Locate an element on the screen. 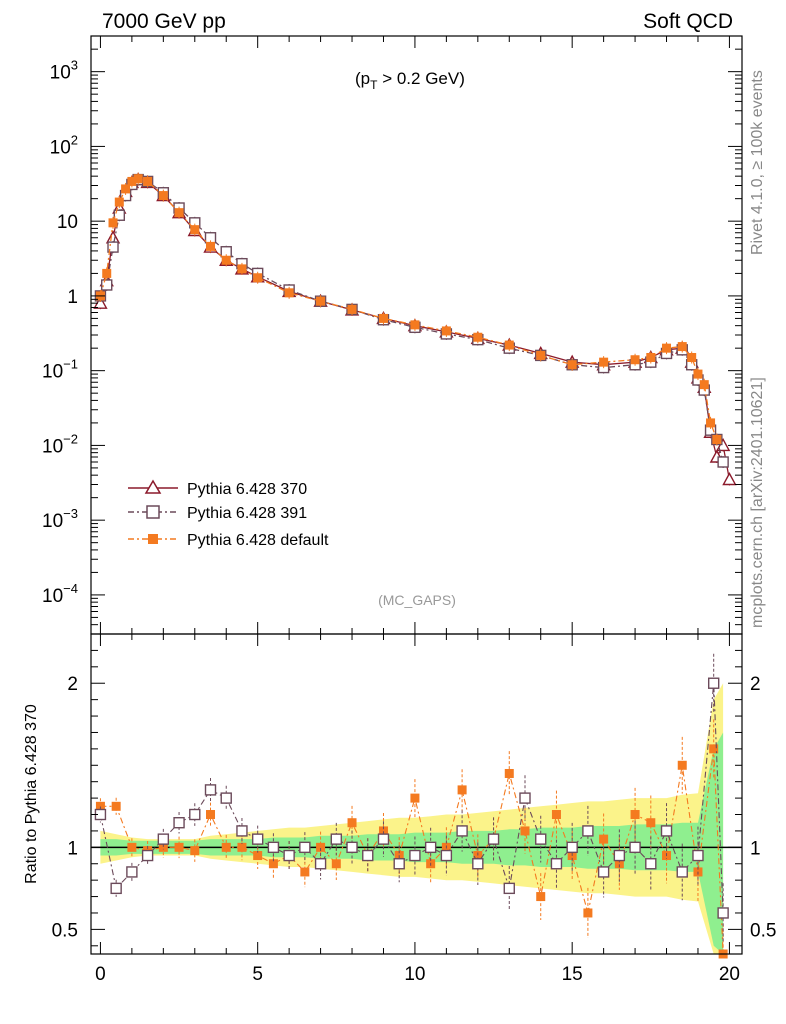  side-label-mcplots: mcplots.cern.ch [arXiv:2401.10621] is located at coordinates (757, 502).